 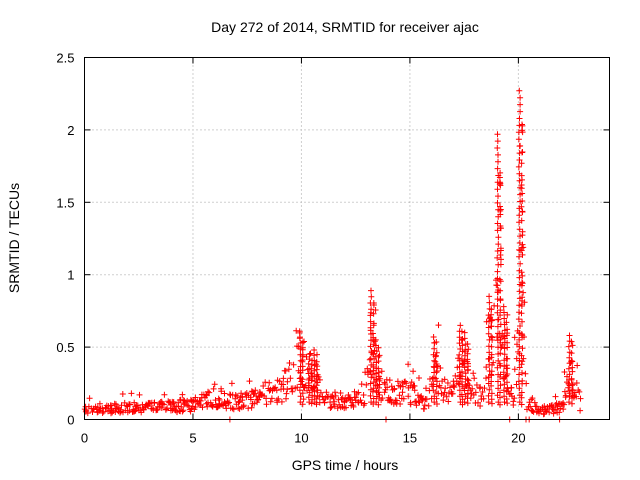 I want to click on y-tick-label: 0, so click(x=70, y=420).